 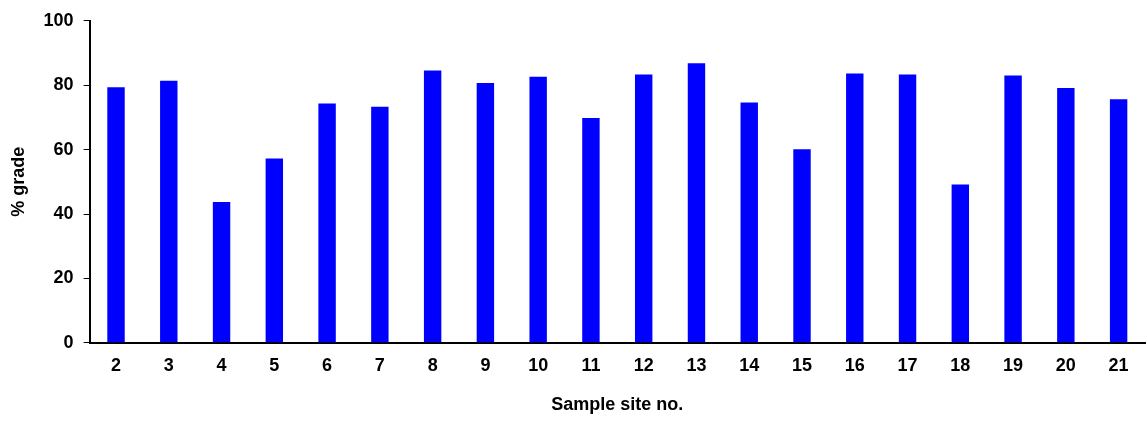 What do you see at coordinates (63, 277) in the screenshot?
I see `y-tick-label: 20` at bounding box center [63, 277].